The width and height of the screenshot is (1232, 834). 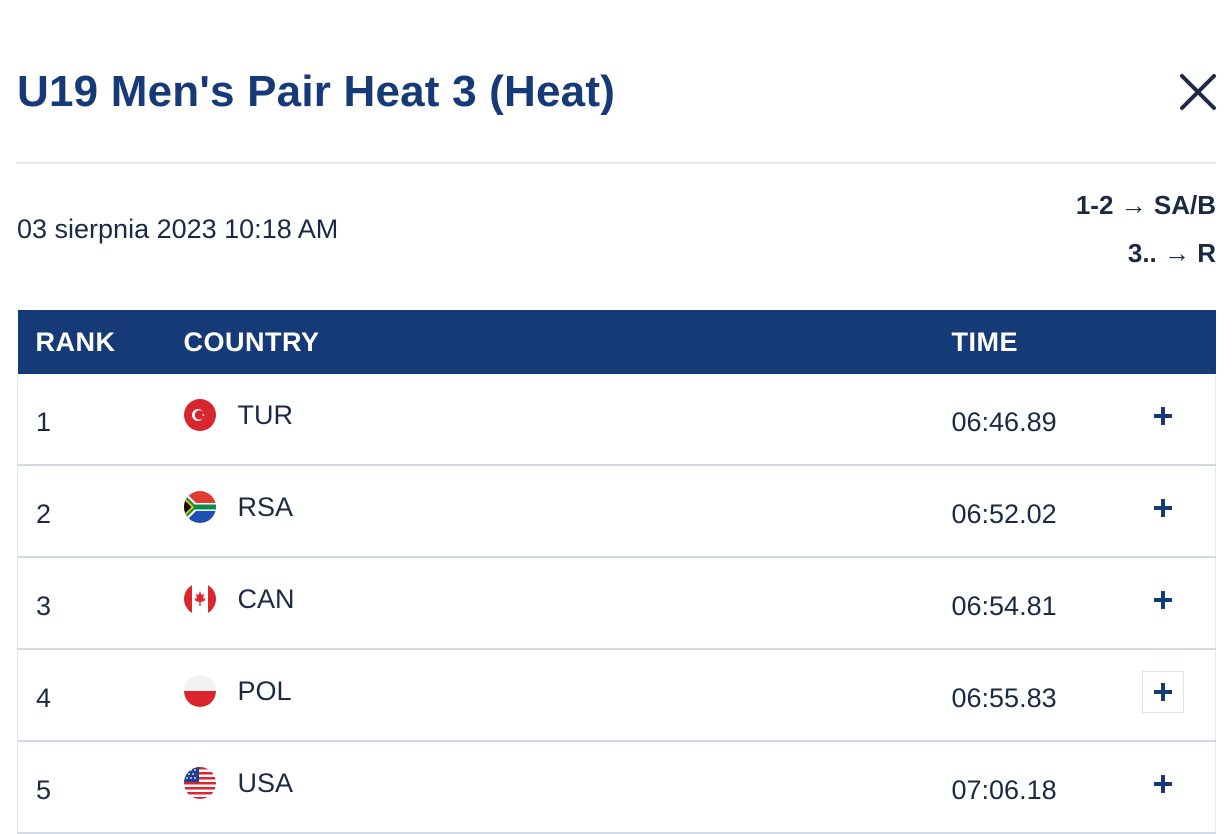 I want to click on table-row: 1 TUR 06:46.89, so click(x=616, y=420).